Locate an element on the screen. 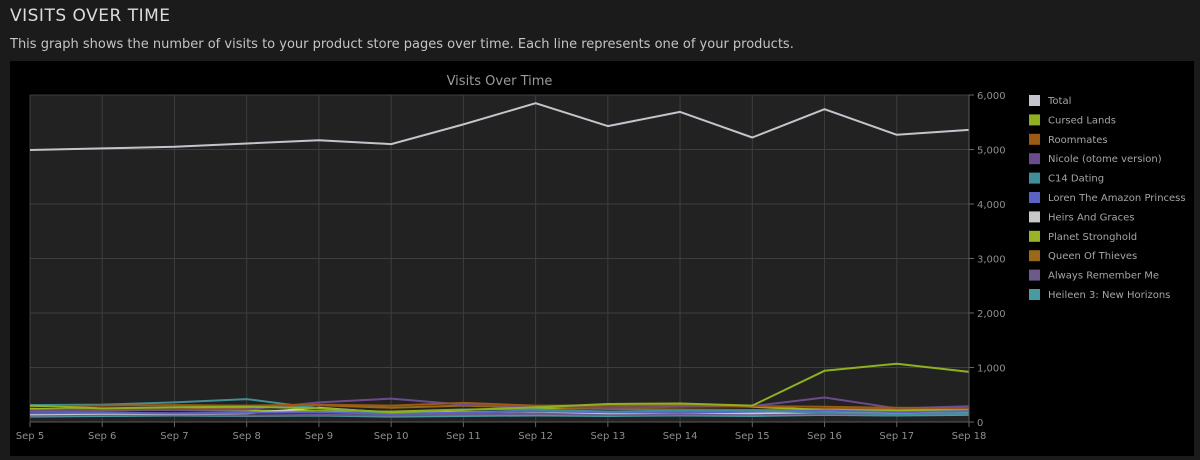 Image resolution: width=1200 pixels, height=460 pixels. legend-label: Queen Of Thieves is located at coordinates (1092, 256).